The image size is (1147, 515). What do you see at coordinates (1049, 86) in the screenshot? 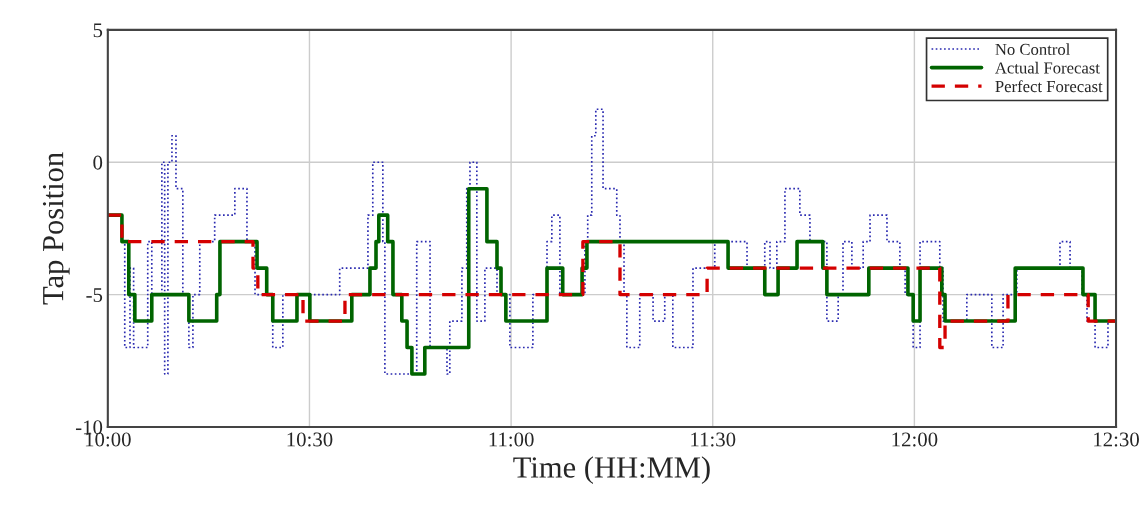
I see `legend-label: Perfect Forecast` at bounding box center [1049, 86].